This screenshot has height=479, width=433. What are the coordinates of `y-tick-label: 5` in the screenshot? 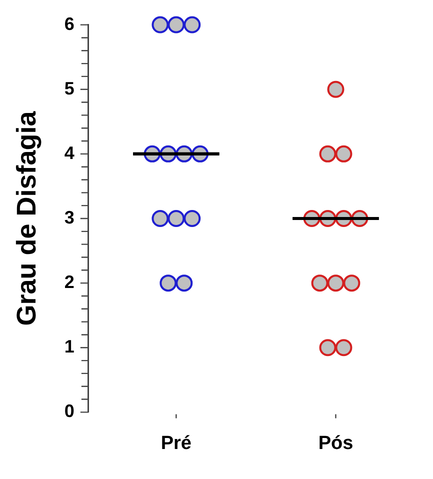 It's located at (69, 88).